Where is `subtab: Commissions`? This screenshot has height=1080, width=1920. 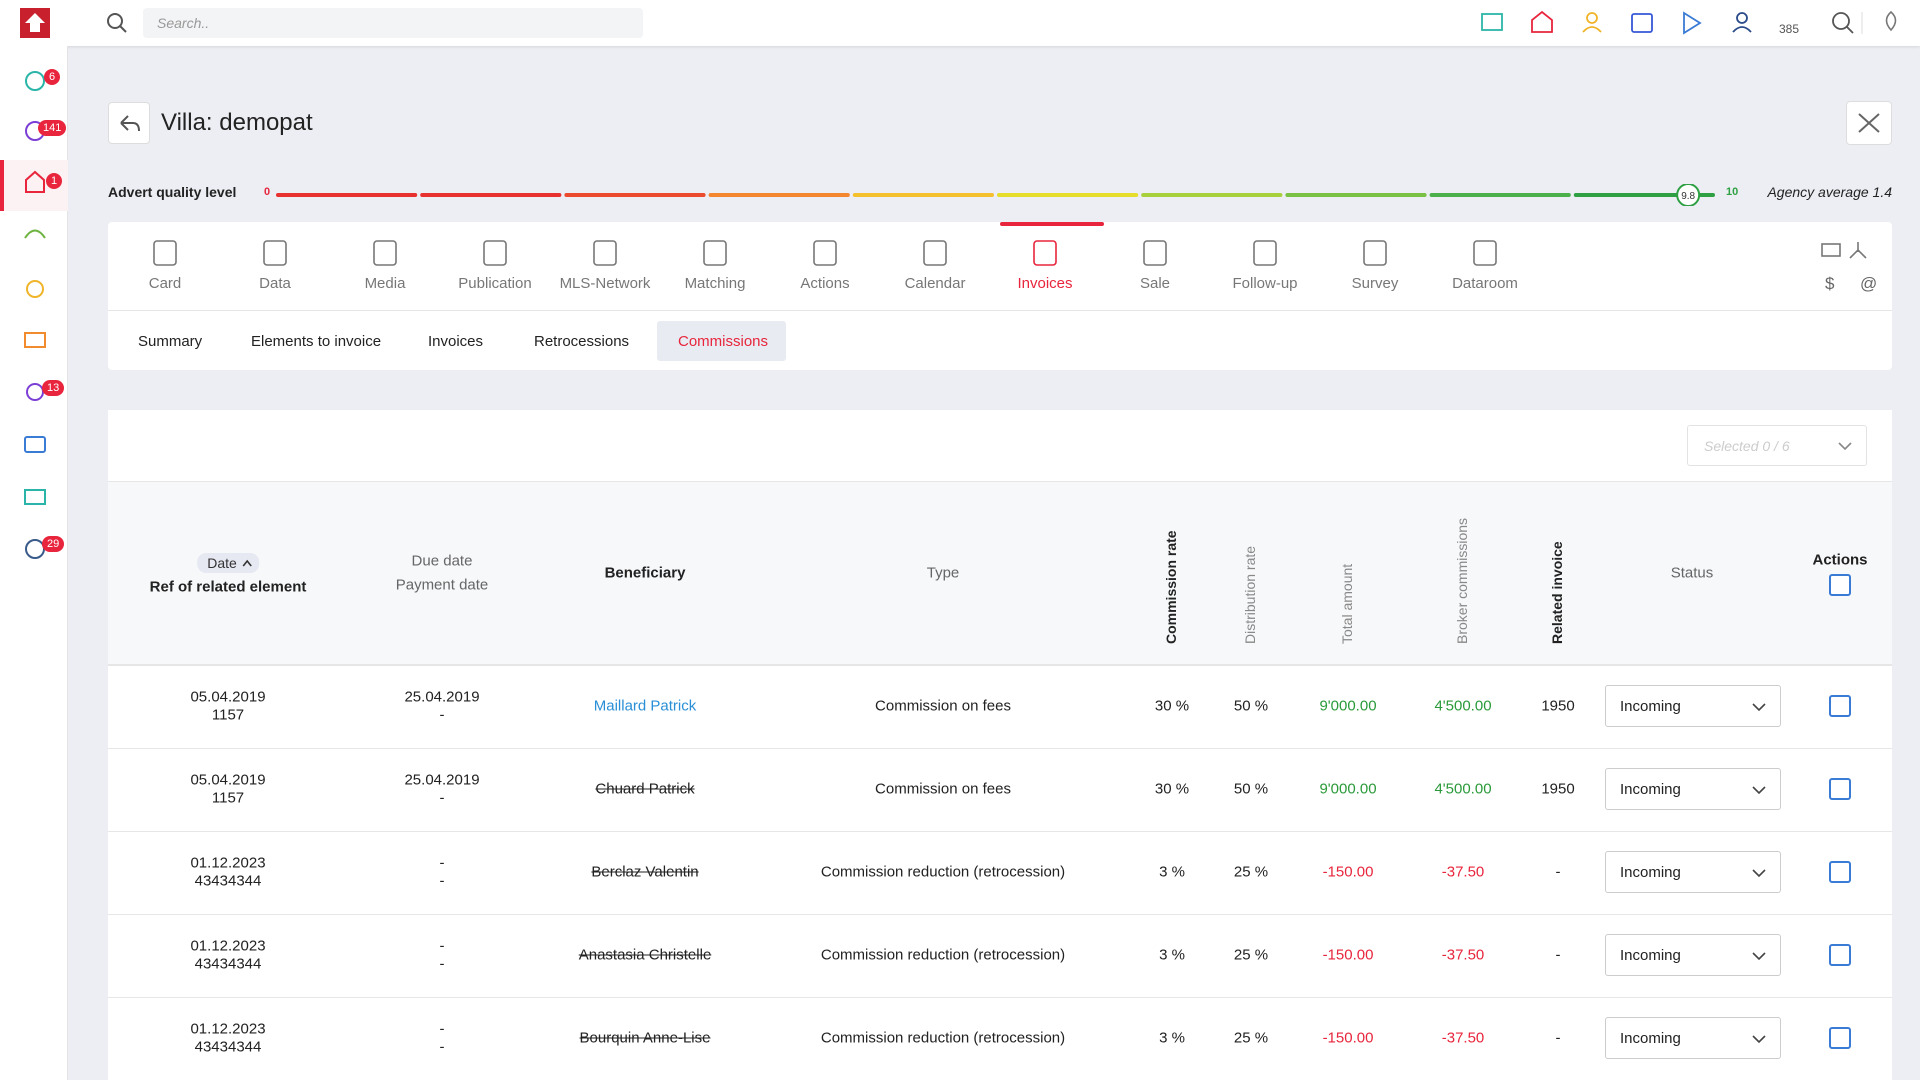 subtab: Commissions is located at coordinates (723, 341).